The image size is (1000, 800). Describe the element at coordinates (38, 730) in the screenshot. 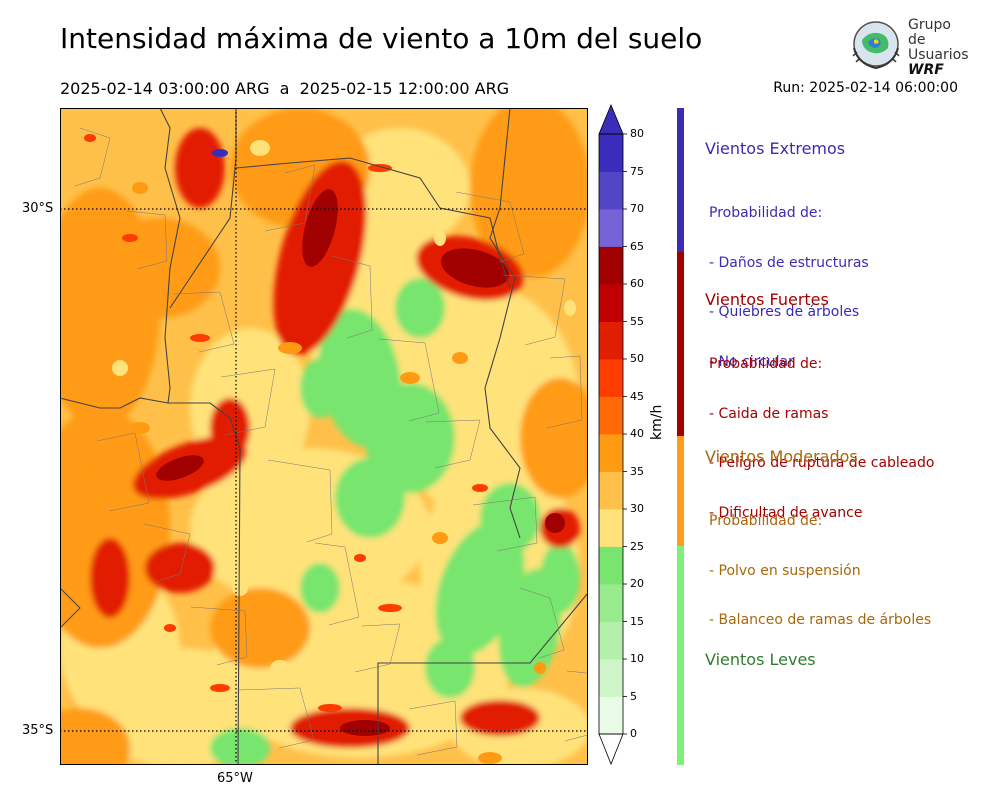

I see `lat-label-35s: 35°S` at that location.